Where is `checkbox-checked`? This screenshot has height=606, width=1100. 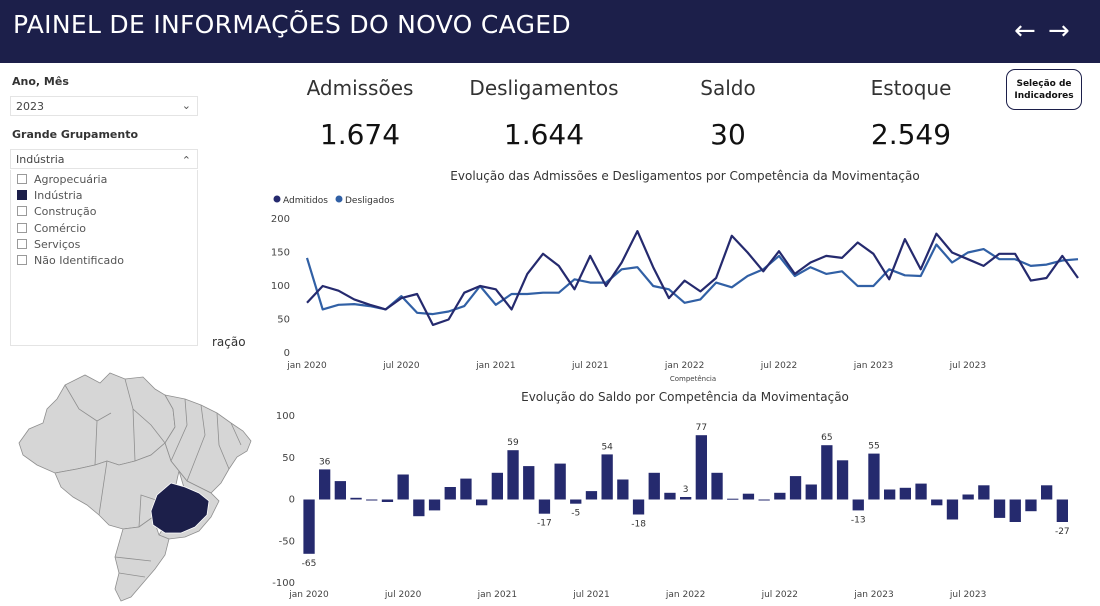
checkbox-checked is located at coordinates (22, 195).